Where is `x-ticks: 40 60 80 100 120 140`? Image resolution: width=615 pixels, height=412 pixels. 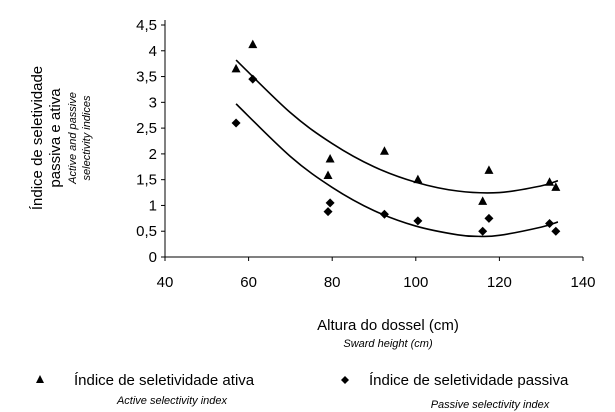
x-ticks: 40 60 80 100 120 140 is located at coordinates (376, 274).